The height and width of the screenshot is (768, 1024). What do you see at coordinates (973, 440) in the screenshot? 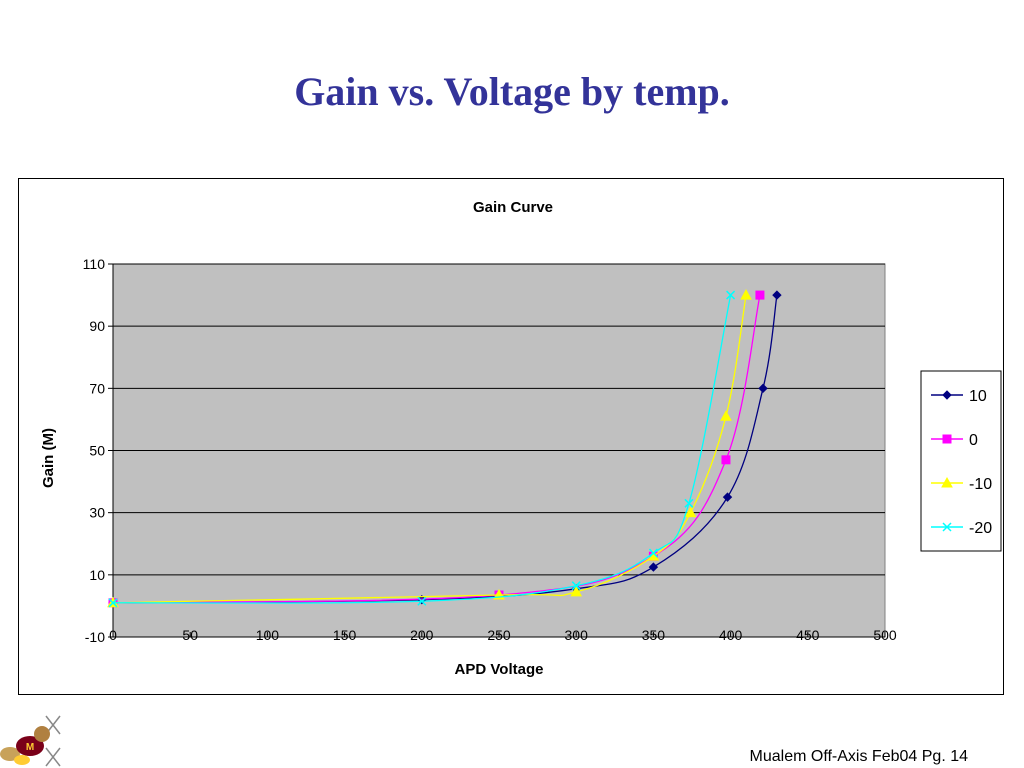
I see `legend-label-0: 0` at bounding box center [973, 440].